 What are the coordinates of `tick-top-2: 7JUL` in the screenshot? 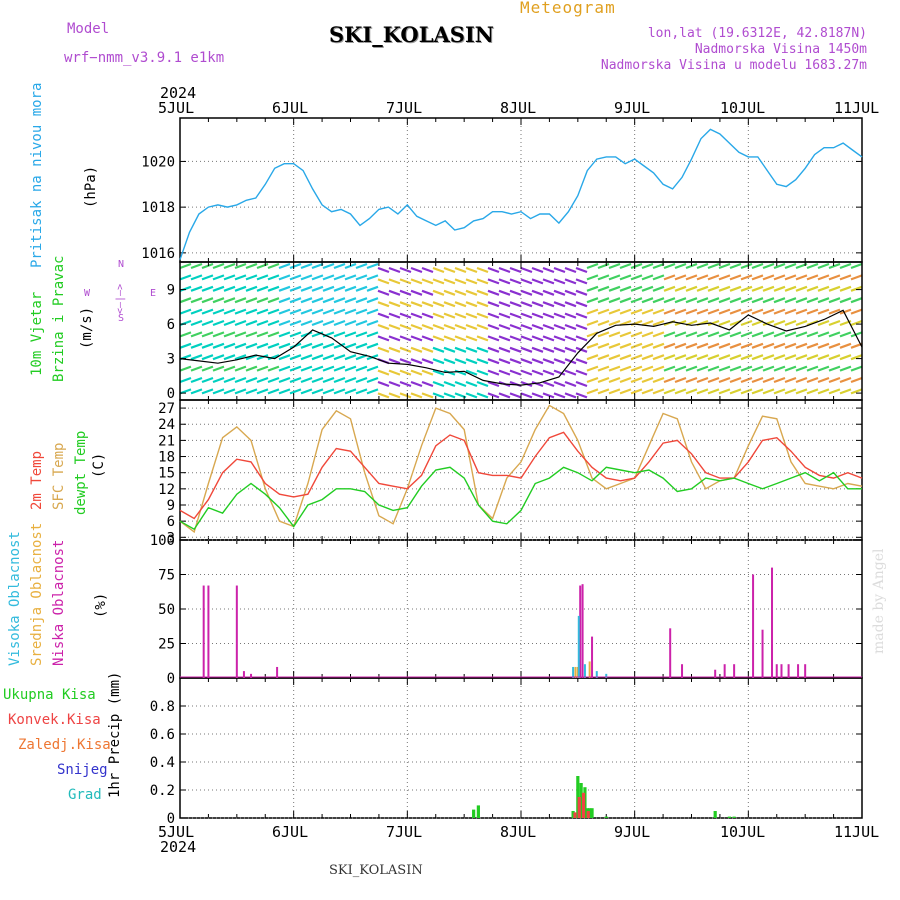 It's located at (404, 108).